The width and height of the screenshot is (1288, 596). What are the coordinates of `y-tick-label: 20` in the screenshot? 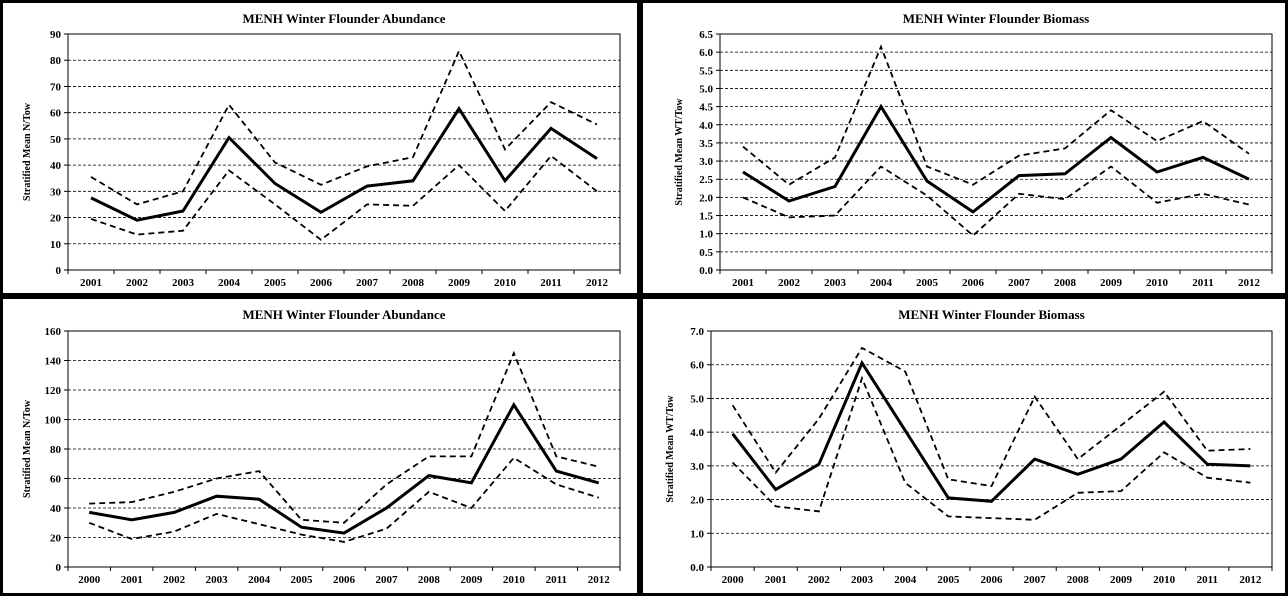 It's located at (56, 219).